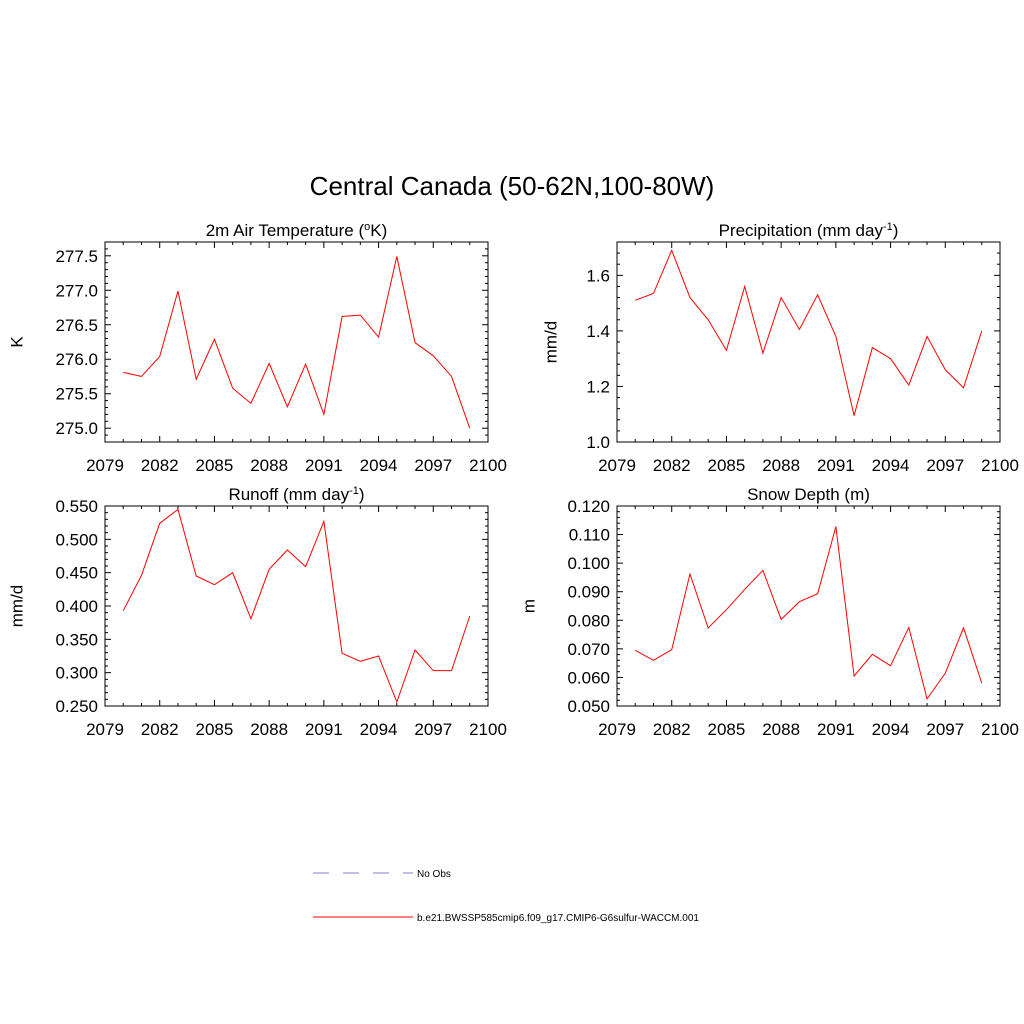 This screenshot has height=1024, width=1024. What do you see at coordinates (76, 606) in the screenshot?
I see `y-tick-label: 0.400` at bounding box center [76, 606].